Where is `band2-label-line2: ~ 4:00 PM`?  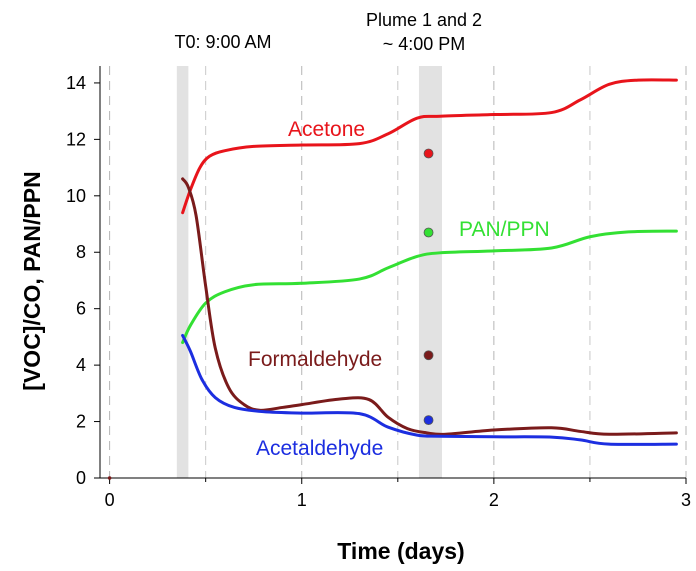
band2-label-line2: ~ 4:00 PM is located at coordinates (424, 44).